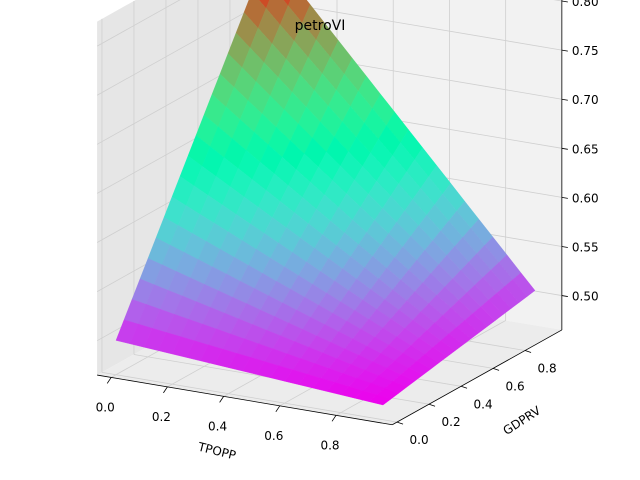  Describe the element at coordinates (515, 386) in the screenshot. I see `y-tick-label: 0.6` at that location.